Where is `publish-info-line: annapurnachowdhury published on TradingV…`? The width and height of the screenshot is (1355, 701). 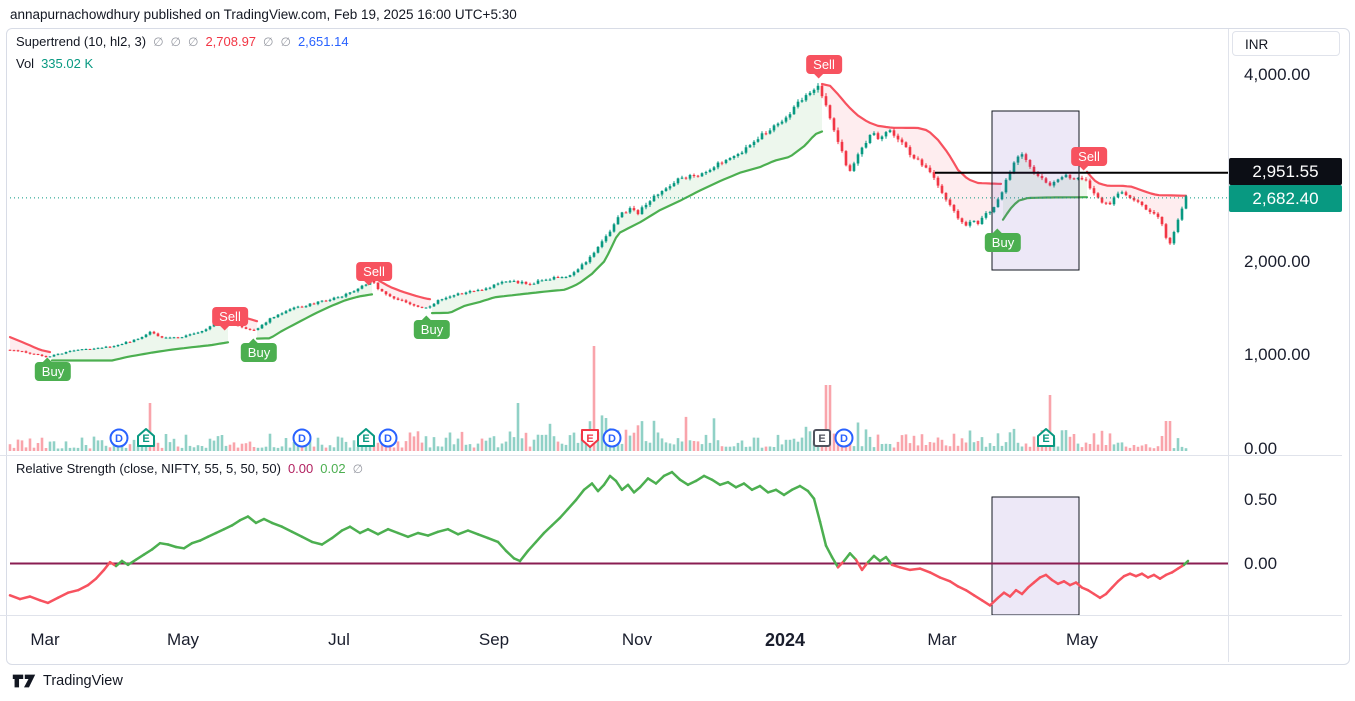
publish-info-line: annapurnachowdhury published on TradingV… is located at coordinates (263, 14).